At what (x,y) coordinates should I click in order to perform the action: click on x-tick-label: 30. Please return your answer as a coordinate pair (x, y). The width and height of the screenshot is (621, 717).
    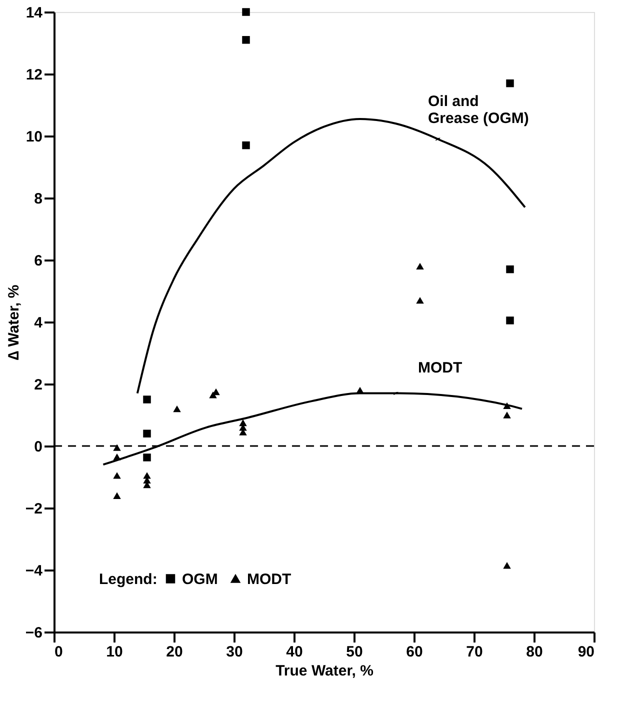
    Looking at the image, I should click on (234, 652).